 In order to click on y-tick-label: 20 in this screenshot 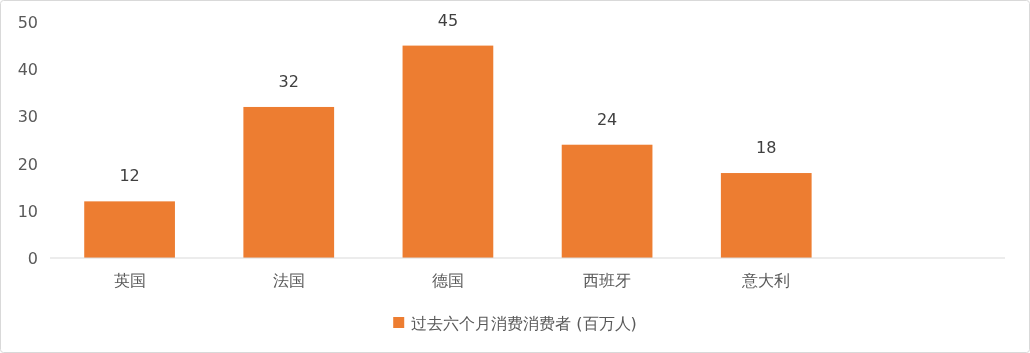, I will do `click(27, 164)`.